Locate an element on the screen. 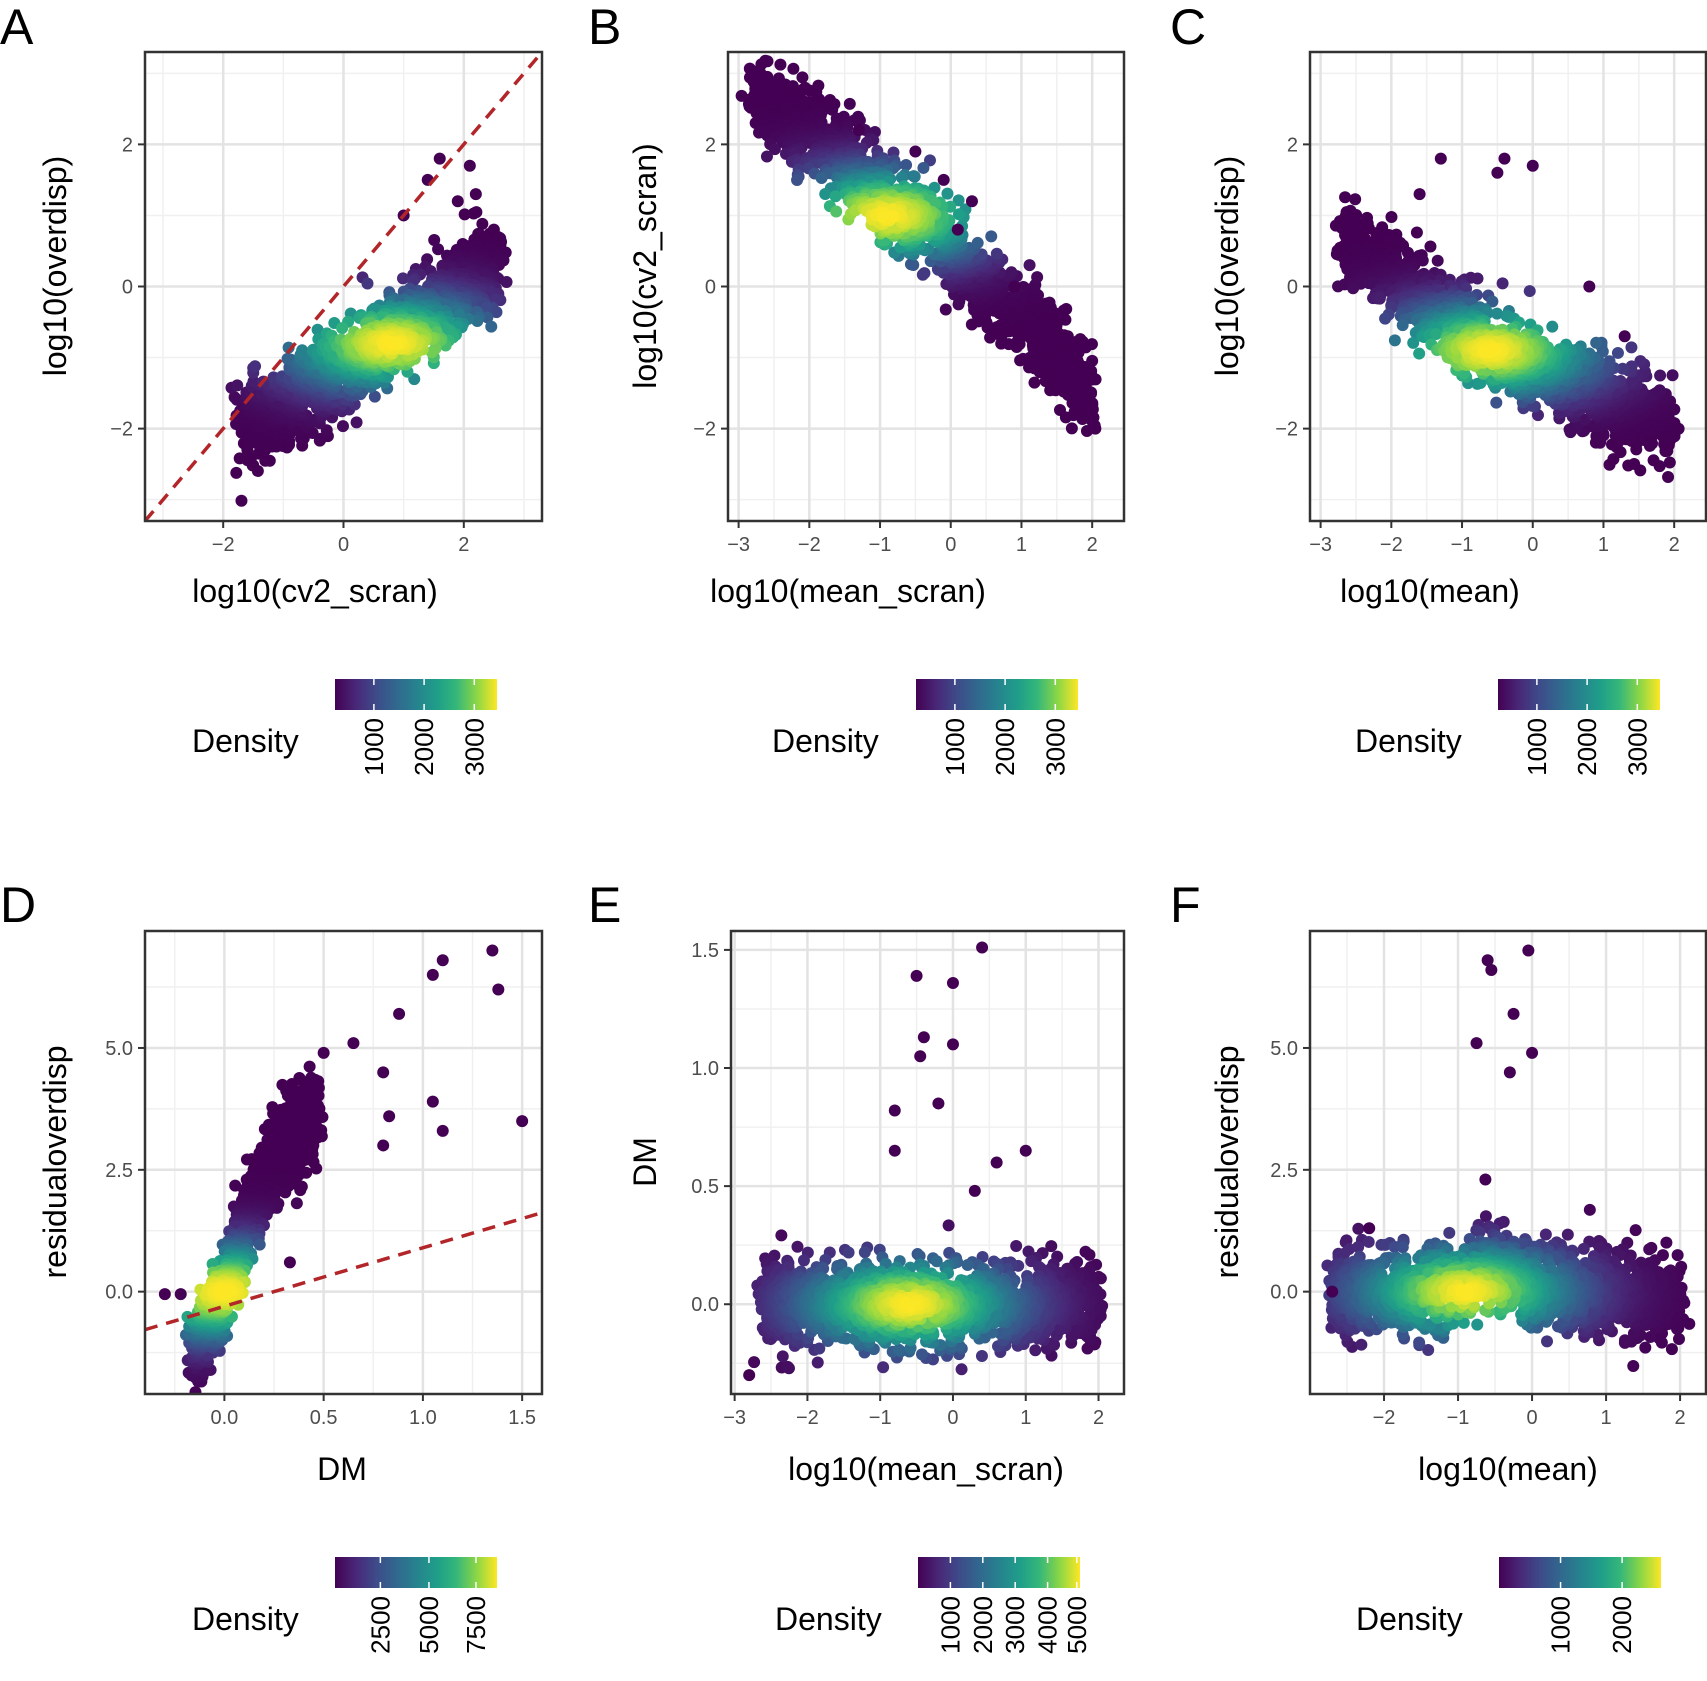 The width and height of the screenshot is (1707, 1681). legend-b: Density 1000 2000 3000 is located at coordinates (925, 727).